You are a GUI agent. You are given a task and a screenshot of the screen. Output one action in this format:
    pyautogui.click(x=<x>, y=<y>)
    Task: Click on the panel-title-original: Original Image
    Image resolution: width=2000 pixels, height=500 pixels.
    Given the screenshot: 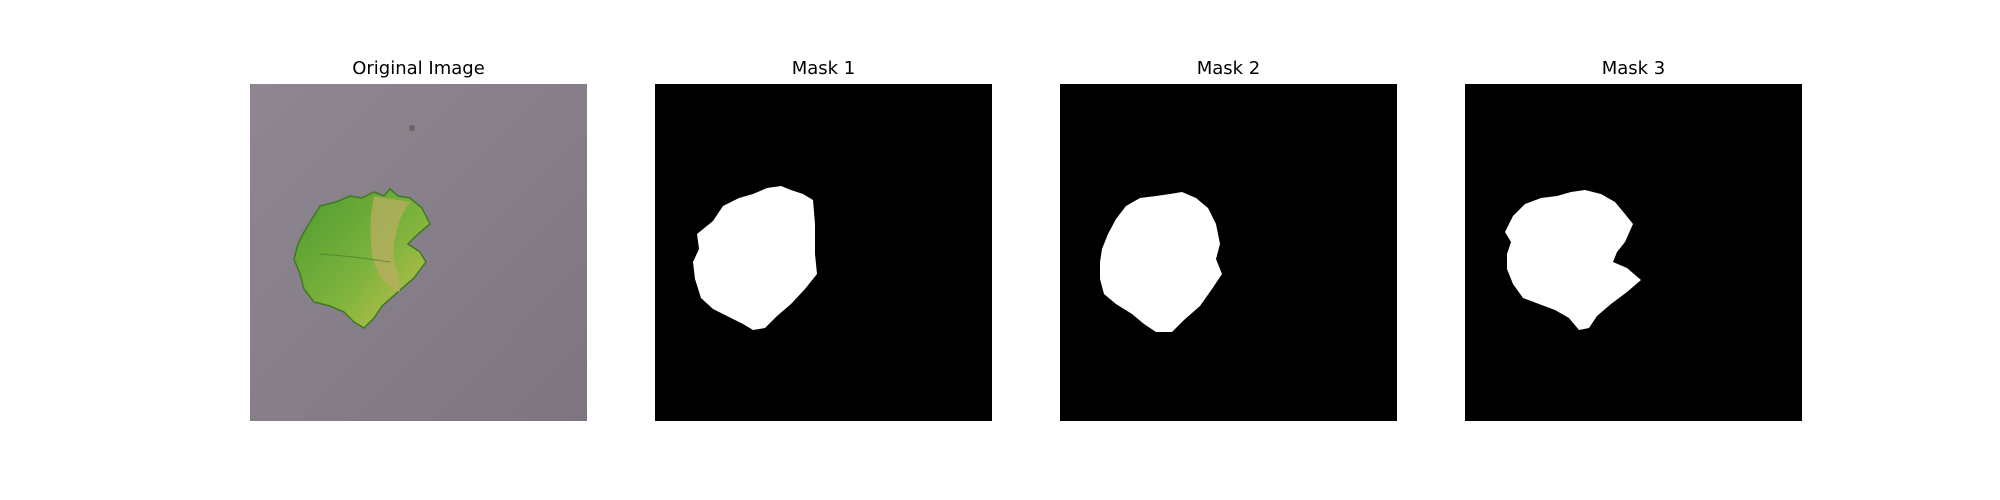 What is the action you would take?
    pyautogui.click(x=418, y=68)
    